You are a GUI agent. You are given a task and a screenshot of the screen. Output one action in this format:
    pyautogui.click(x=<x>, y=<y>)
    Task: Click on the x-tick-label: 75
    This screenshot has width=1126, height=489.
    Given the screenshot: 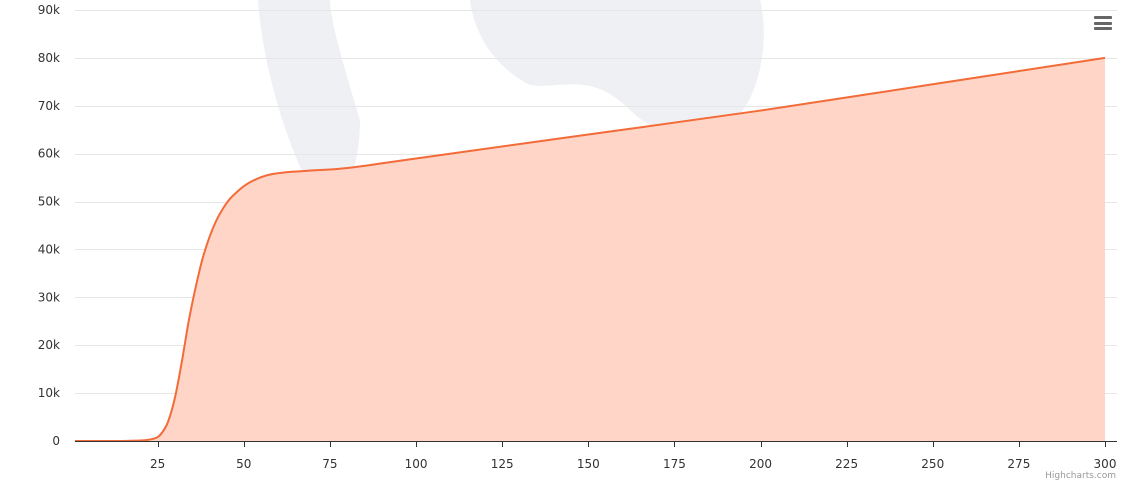 What is the action you would take?
    pyautogui.click(x=329, y=464)
    